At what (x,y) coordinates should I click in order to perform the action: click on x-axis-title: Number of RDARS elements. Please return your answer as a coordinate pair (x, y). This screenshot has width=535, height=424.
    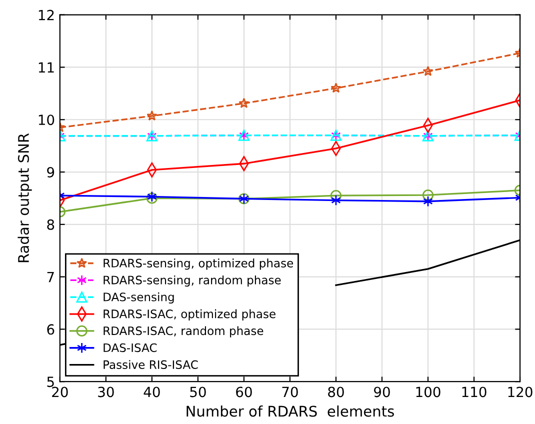
    Looking at the image, I should click on (290, 411).